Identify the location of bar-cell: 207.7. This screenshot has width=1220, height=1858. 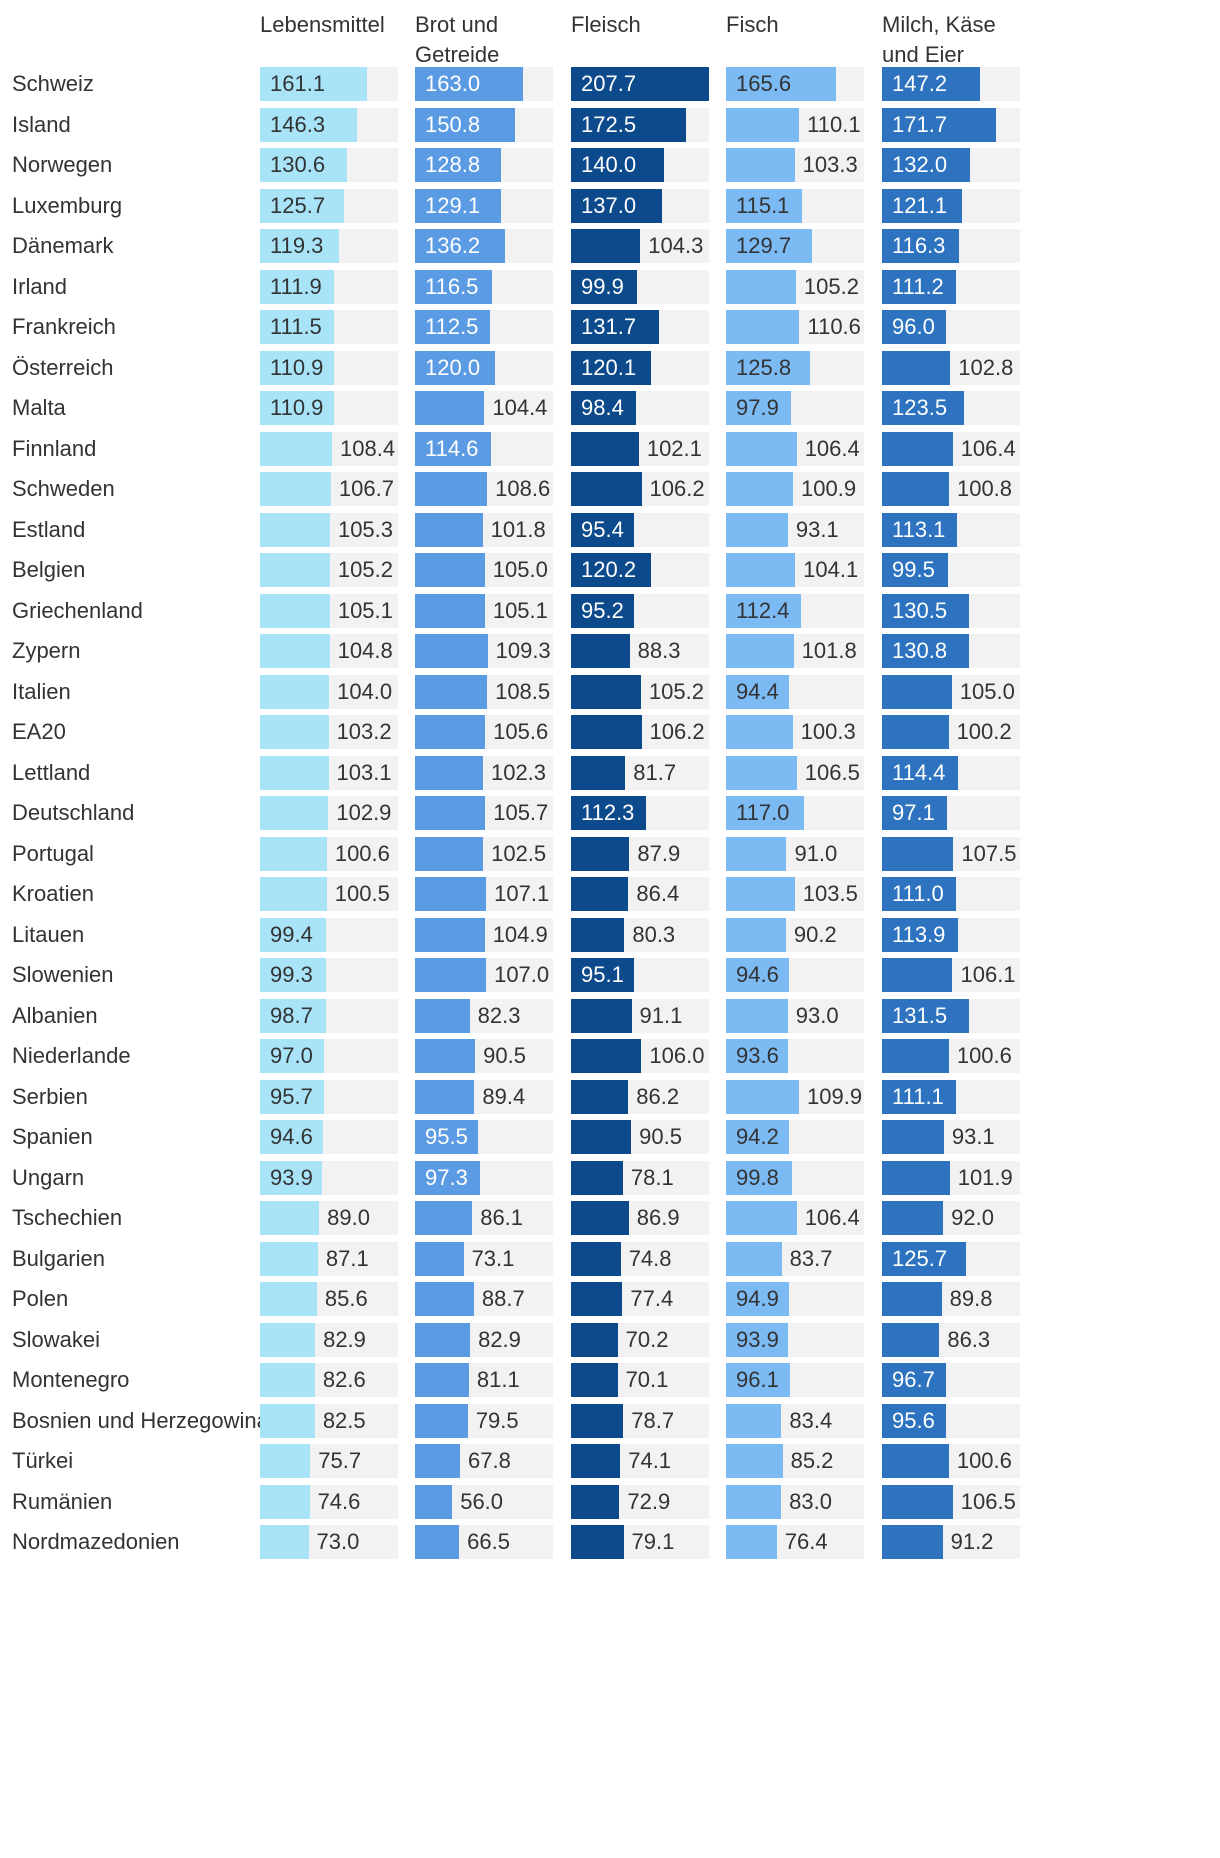
(640, 84).